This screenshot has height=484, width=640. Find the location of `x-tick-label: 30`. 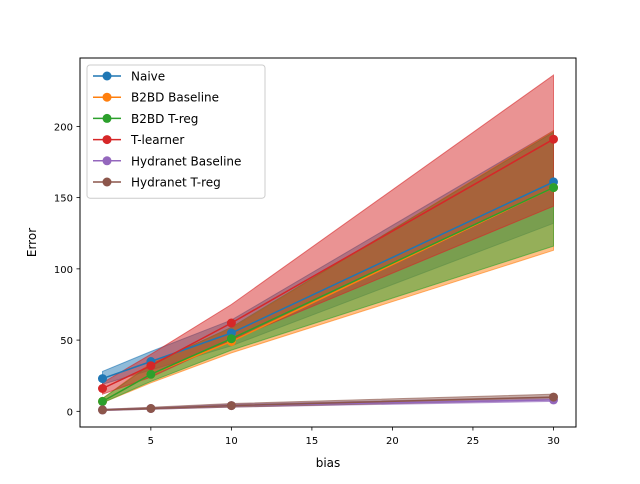

x-tick-label: 30 is located at coordinates (553, 441).